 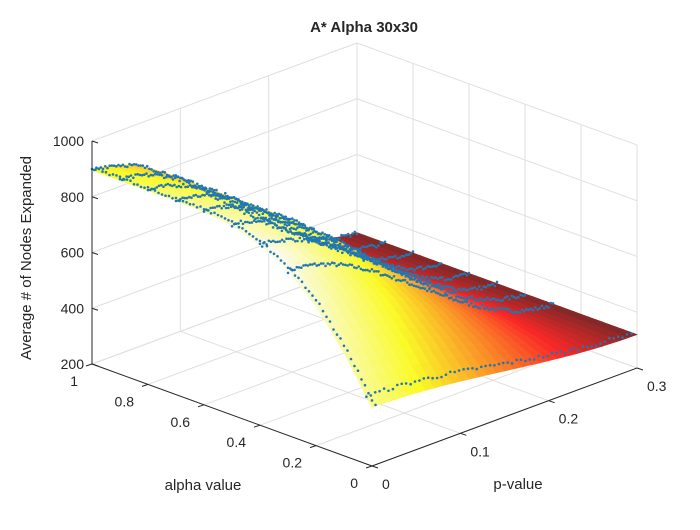 I want to click on wall-gridline, so click(x=224, y=92).